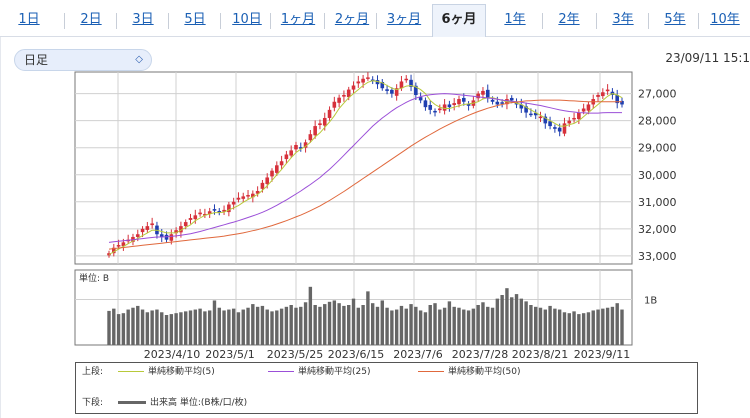 This screenshot has height=418, width=750. I want to click on date-axis-label: 2023/4/10, so click(172, 354).